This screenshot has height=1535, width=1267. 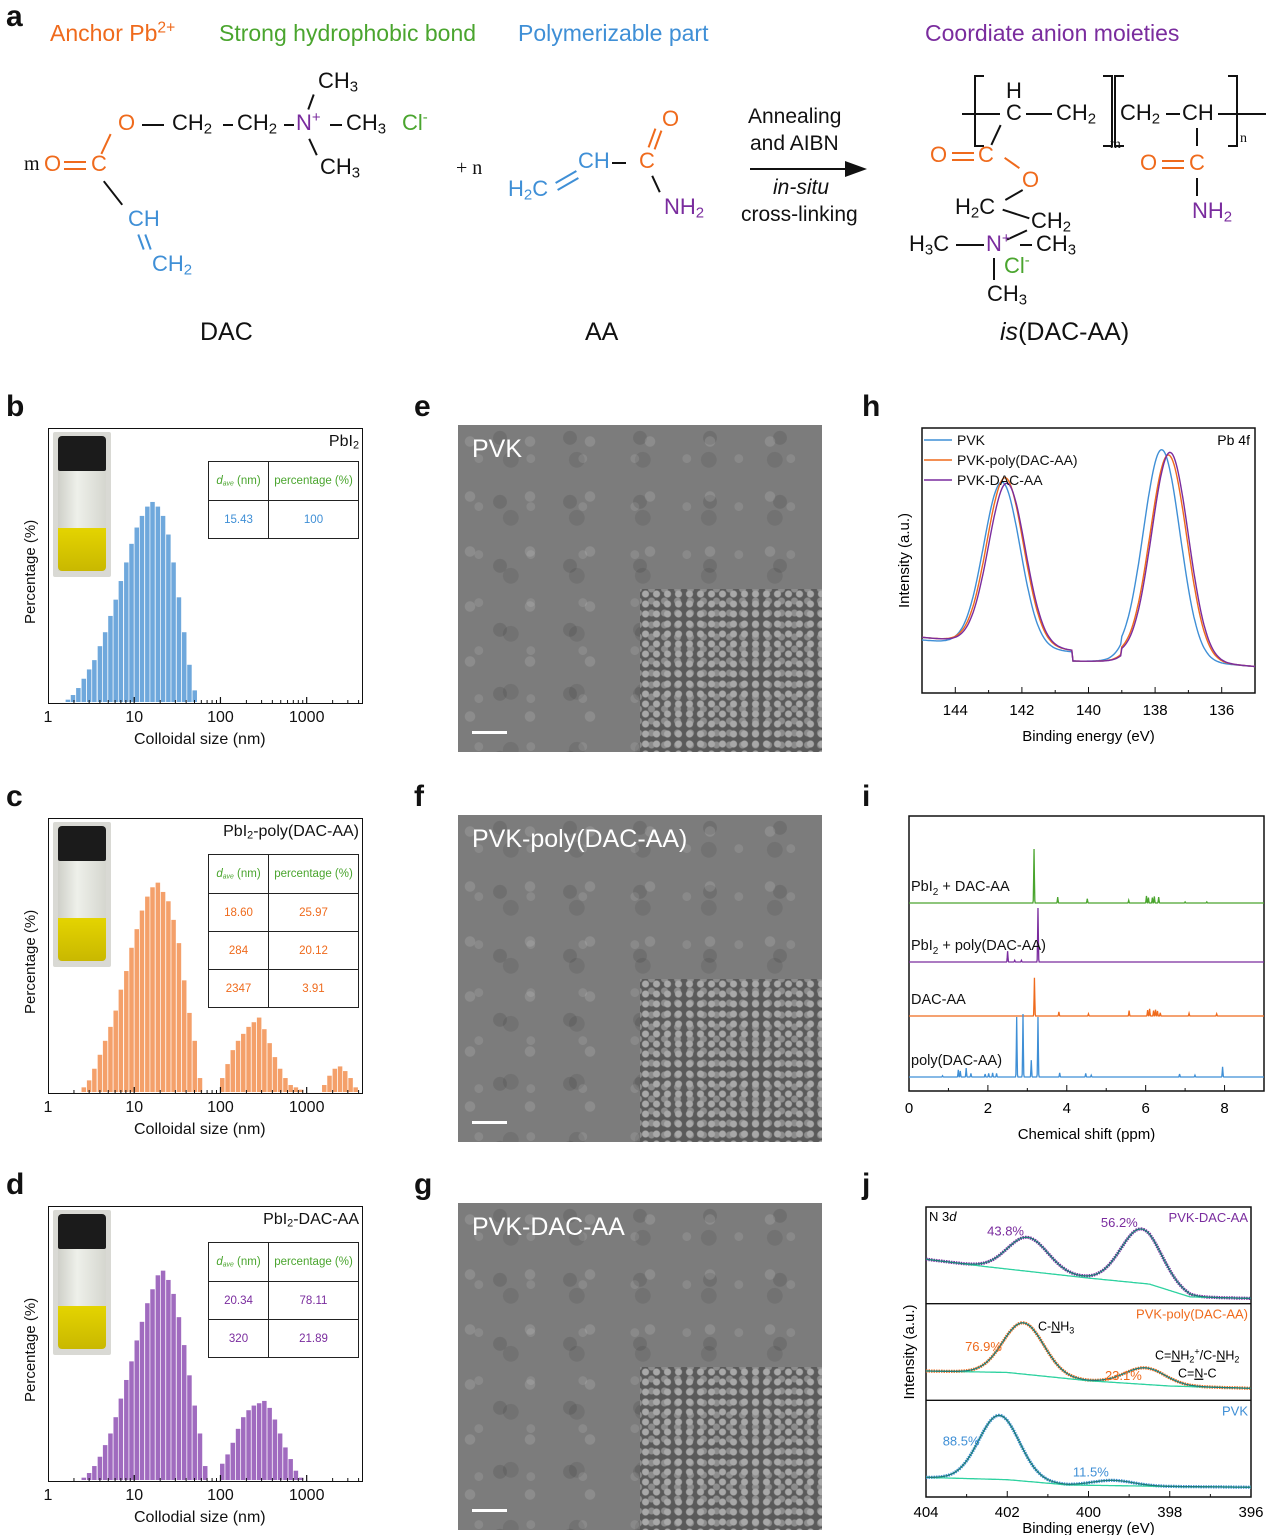 What do you see at coordinates (540, 188) in the screenshot?
I see `aa-c-tail: C` at bounding box center [540, 188].